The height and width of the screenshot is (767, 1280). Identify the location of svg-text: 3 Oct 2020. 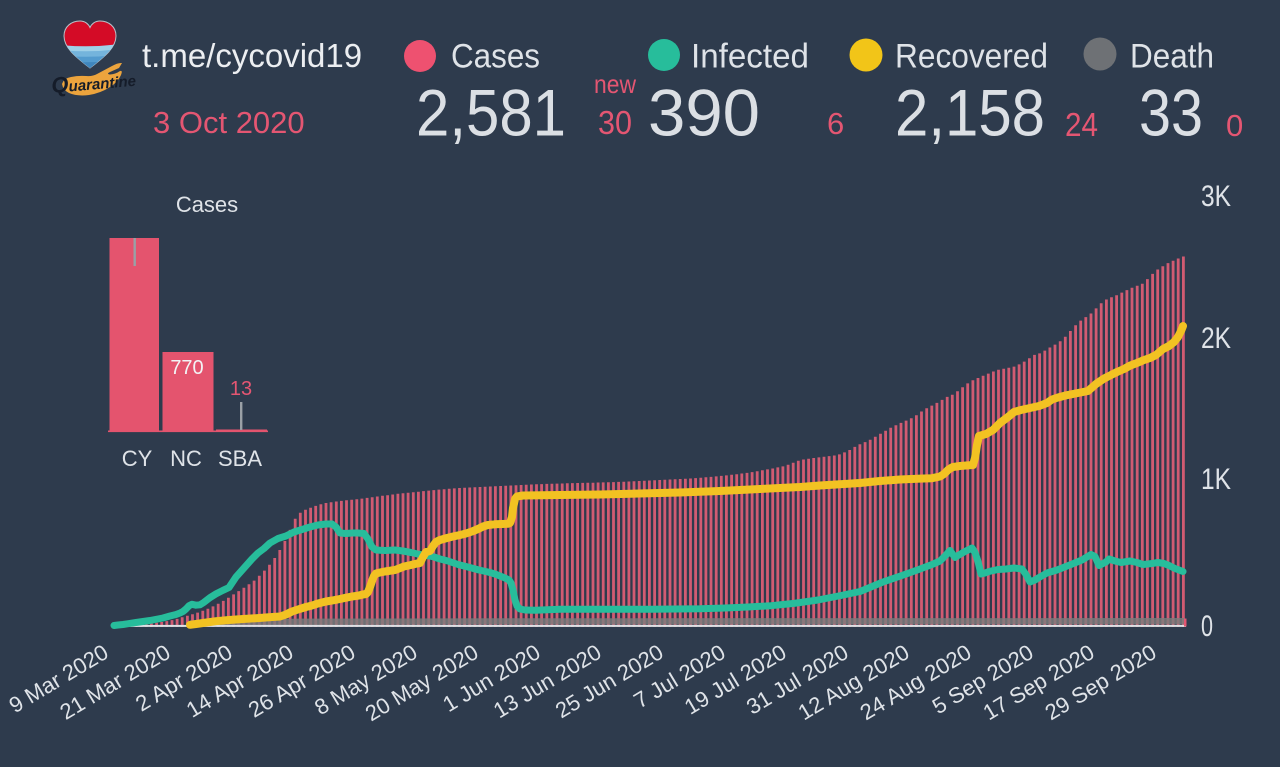
(229, 122).